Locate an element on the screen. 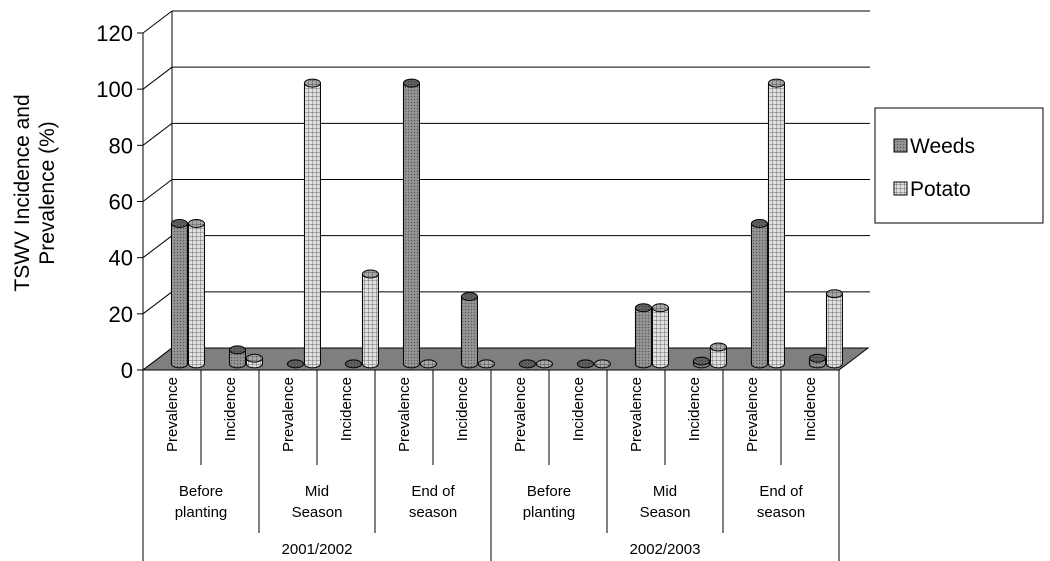 The width and height of the screenshot is (1050, 561). y-axis: 0 20 40 60 80 100 120 is located at coordinates (120, 202).